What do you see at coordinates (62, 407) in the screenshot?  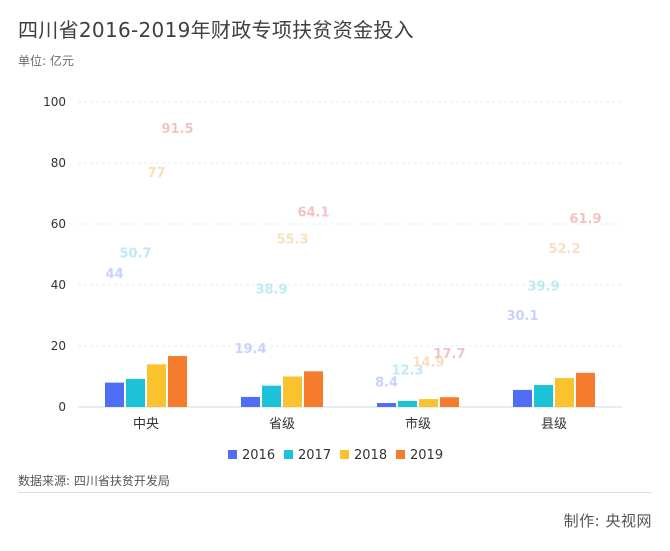 I see `y-tick-label: 0` at bounding box center [62, 407].